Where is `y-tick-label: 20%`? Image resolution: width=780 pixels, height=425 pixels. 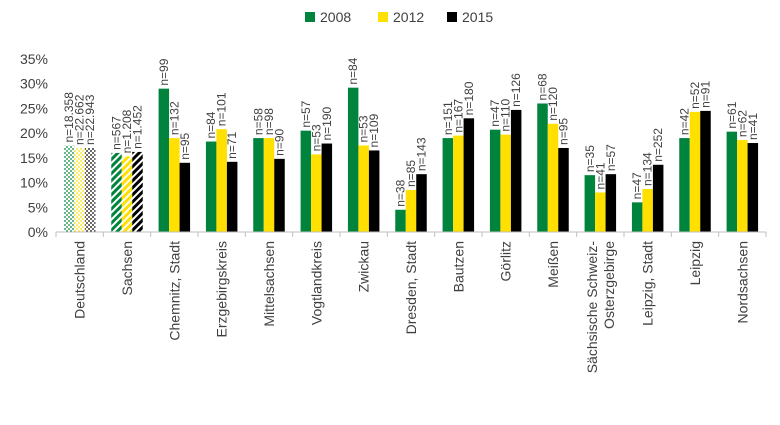 y-tick-label: 20% is located at coordinates (34, 133).